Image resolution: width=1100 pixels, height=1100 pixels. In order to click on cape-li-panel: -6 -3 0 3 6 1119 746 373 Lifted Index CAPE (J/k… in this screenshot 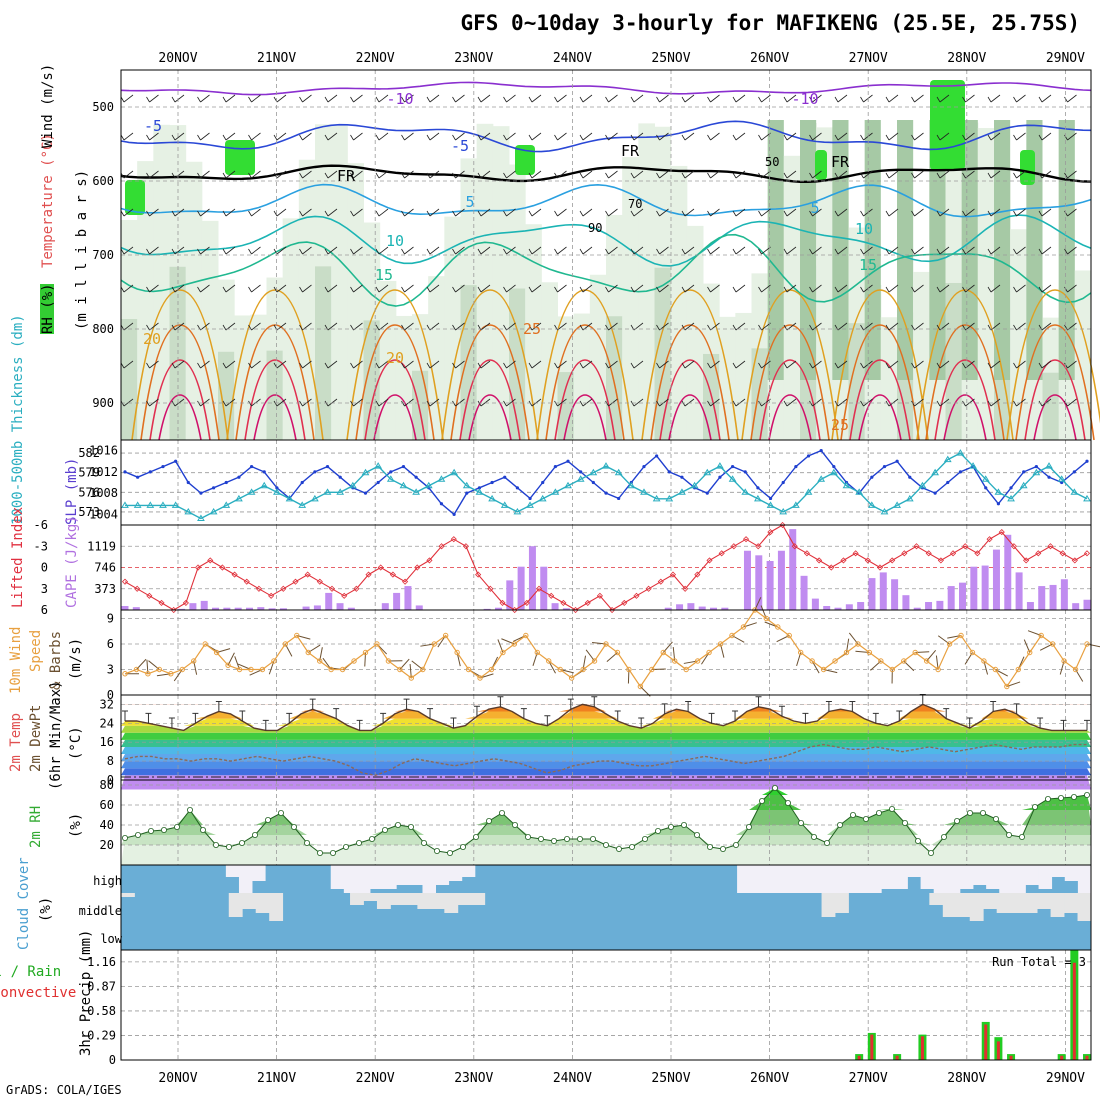, I will do `click(551, 562)`.